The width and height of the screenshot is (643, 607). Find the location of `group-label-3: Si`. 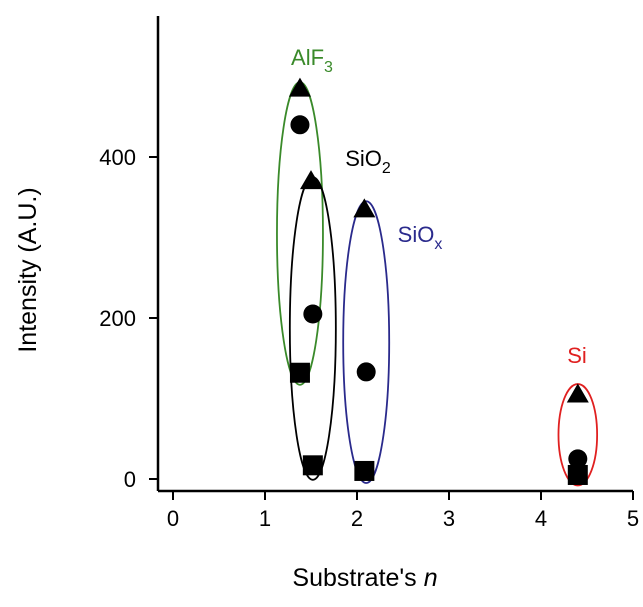

group-label-3: Si is located at coordinates (577, 355).